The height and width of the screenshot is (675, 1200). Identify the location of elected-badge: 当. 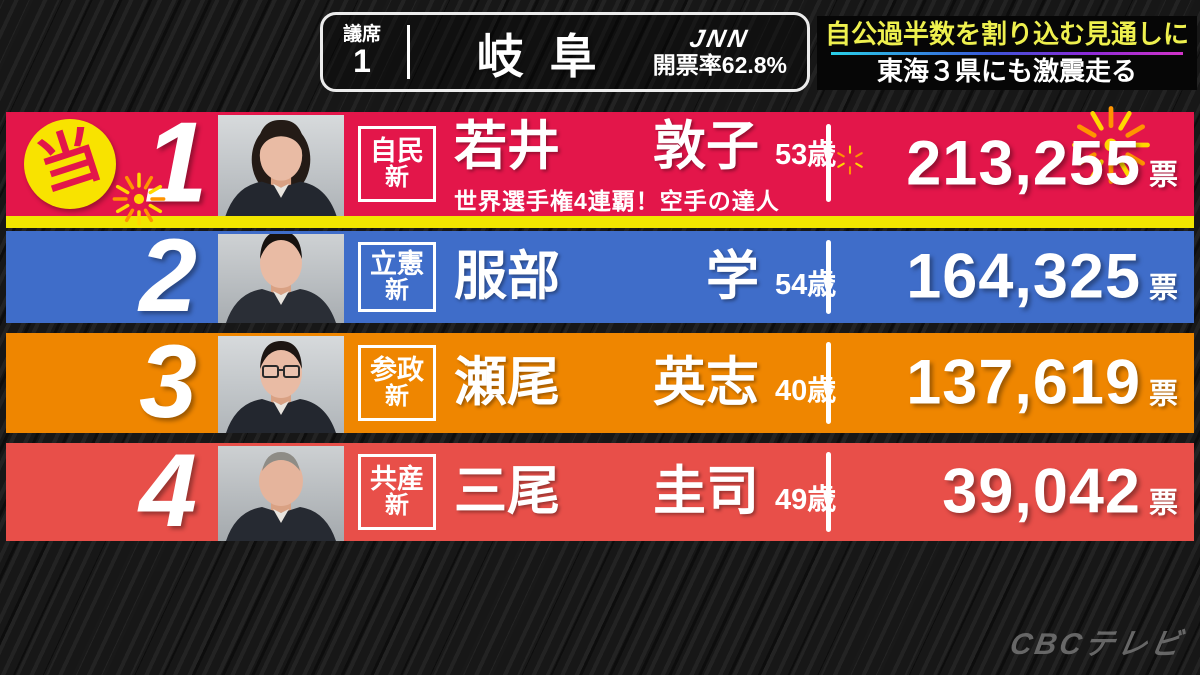
(70, 164).